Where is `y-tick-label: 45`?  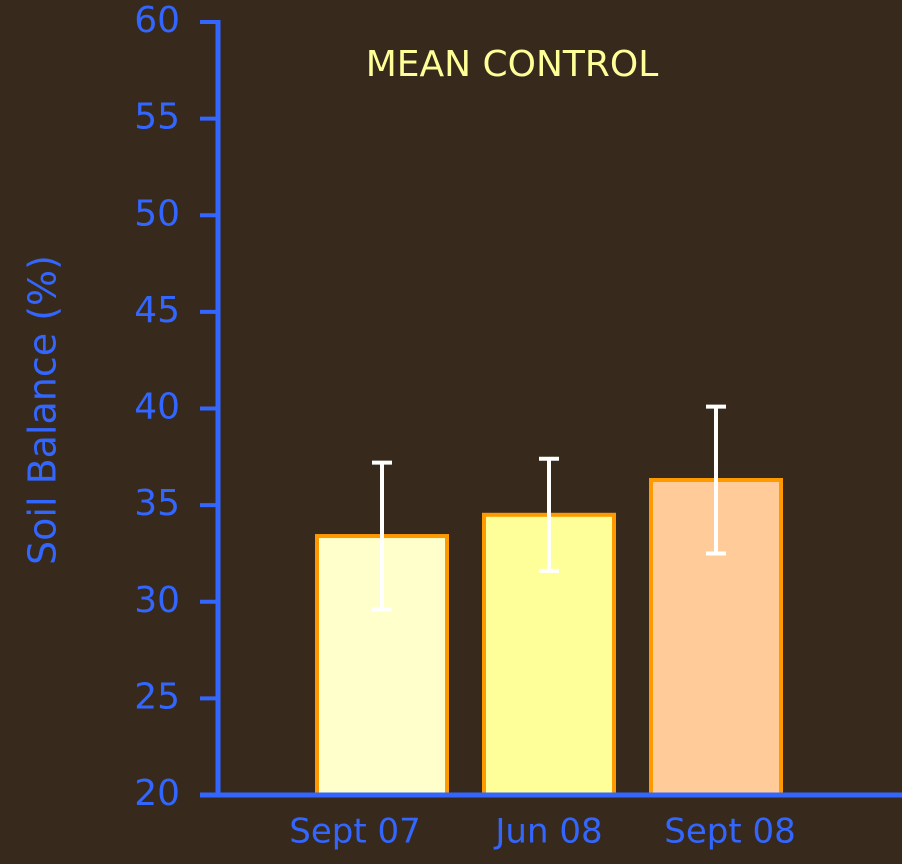
y-tick-label: 45 is located at coordinates (157, 310).